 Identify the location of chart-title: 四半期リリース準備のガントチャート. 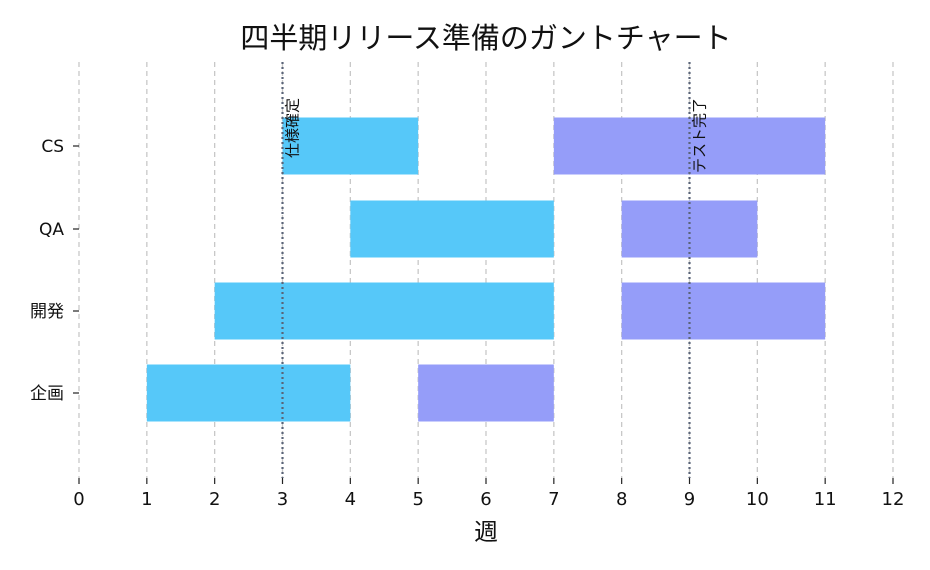
(485, 38).